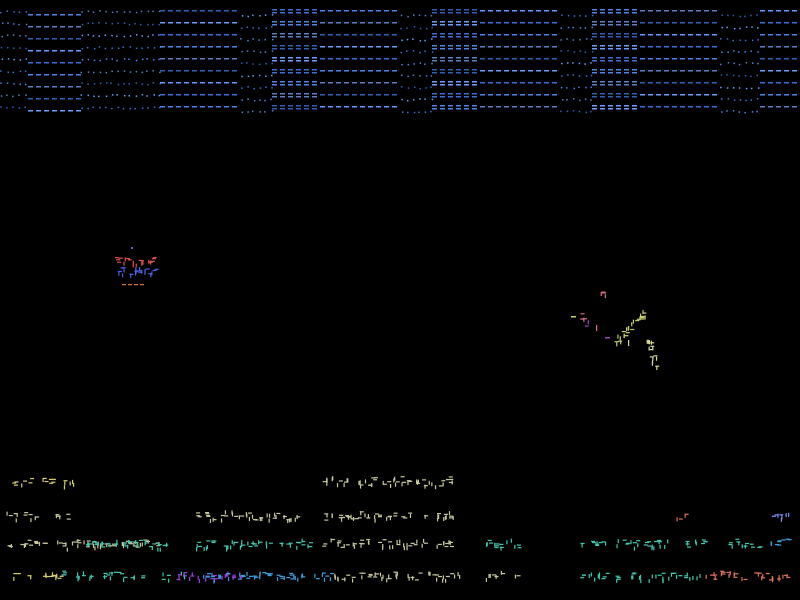 The width and height of the screenshot is (800, 600). I want to click on cluster-bar, so click(597, 328).